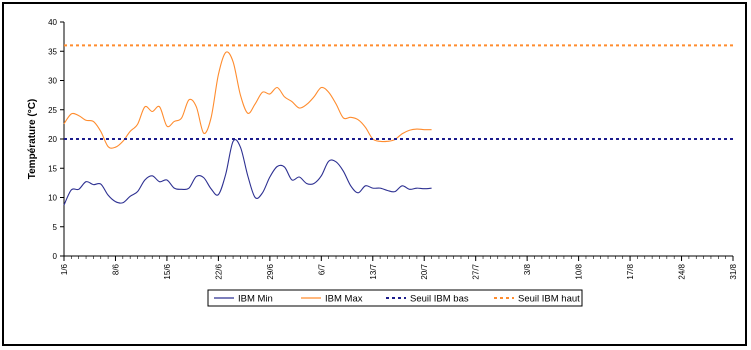 The image size is (751, 350). Describe the element at coordinates (270, 271) in the screenshot. I see `x-tick-label: 29/6` at that location.